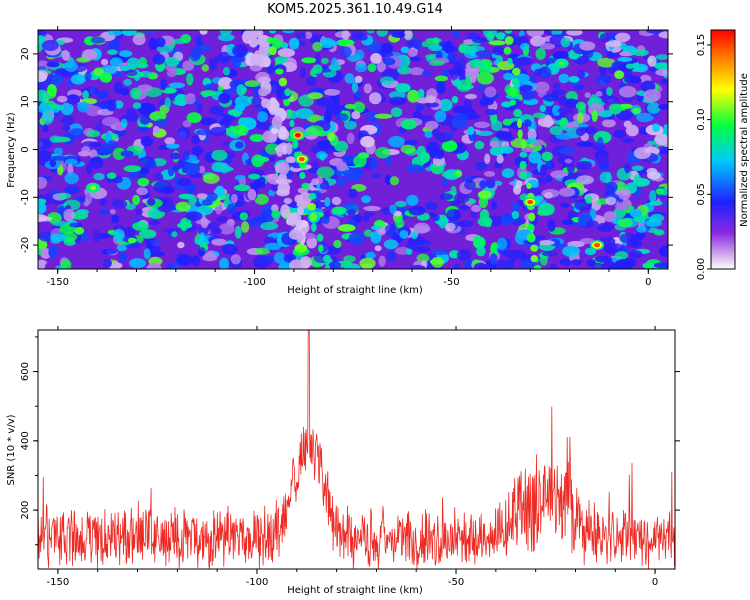 This screenshot has width=750, height=600. I want to click on colorbar-gradient, so click(723, 149).